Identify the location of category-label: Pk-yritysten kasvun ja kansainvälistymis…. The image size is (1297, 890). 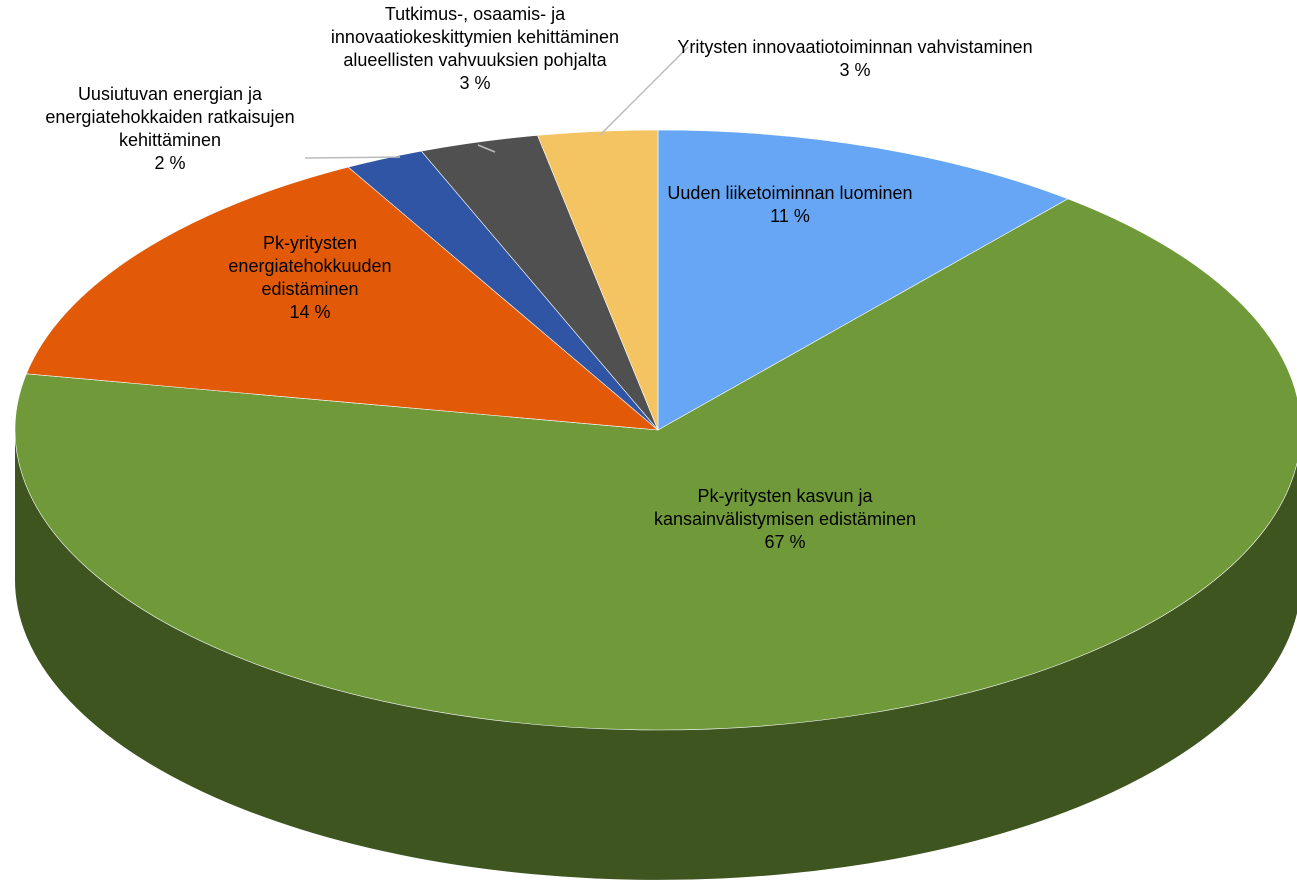
(785, 507).